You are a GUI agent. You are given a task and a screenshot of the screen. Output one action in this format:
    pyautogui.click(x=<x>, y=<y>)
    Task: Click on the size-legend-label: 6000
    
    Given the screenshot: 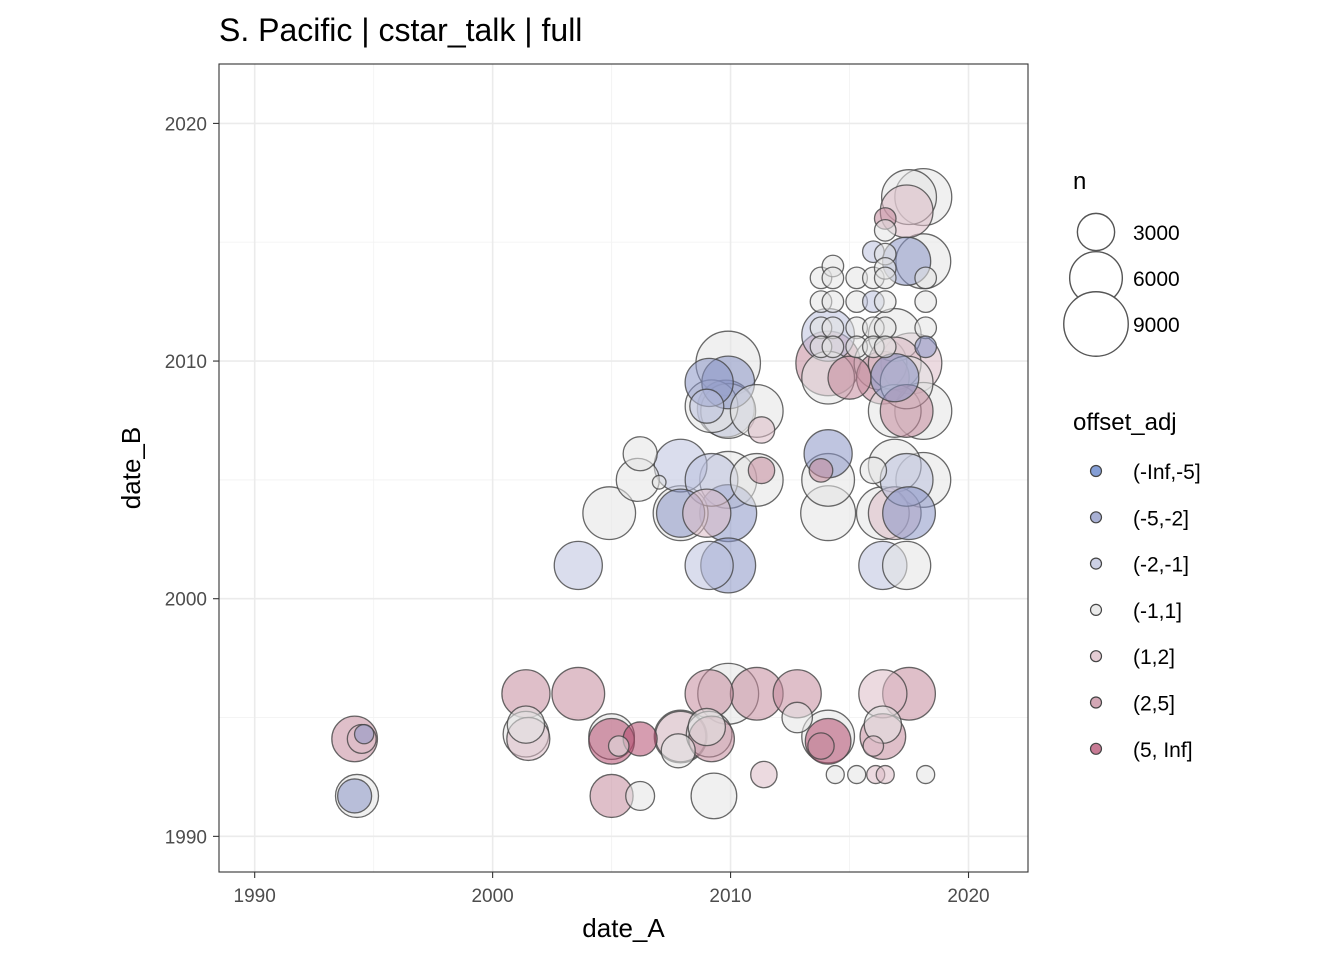 What is the action you would take?
    pyautogui.click(x=1156, y=279)
    